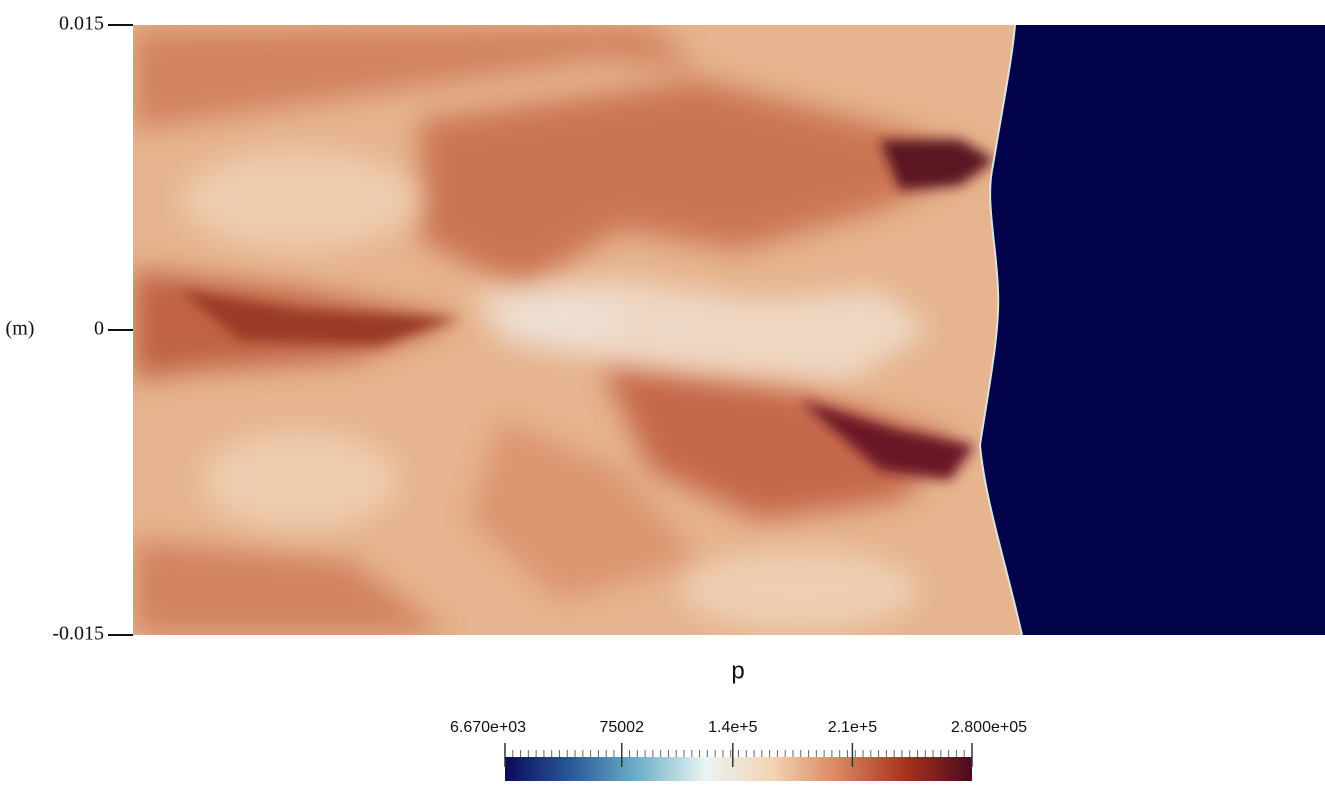 Image resolution: width=1325 pixels, height=789 pixels. I want to click on y-axis-label: (m), so click(20, 329).